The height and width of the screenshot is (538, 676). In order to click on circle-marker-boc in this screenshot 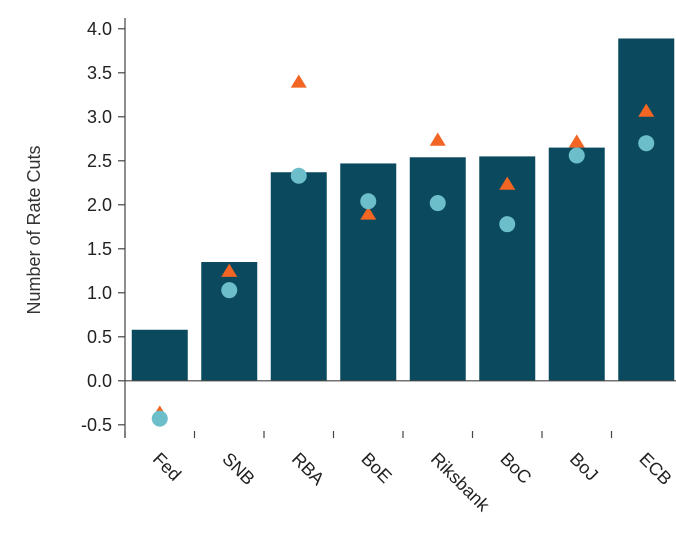, I will do `click(507, 224)`.